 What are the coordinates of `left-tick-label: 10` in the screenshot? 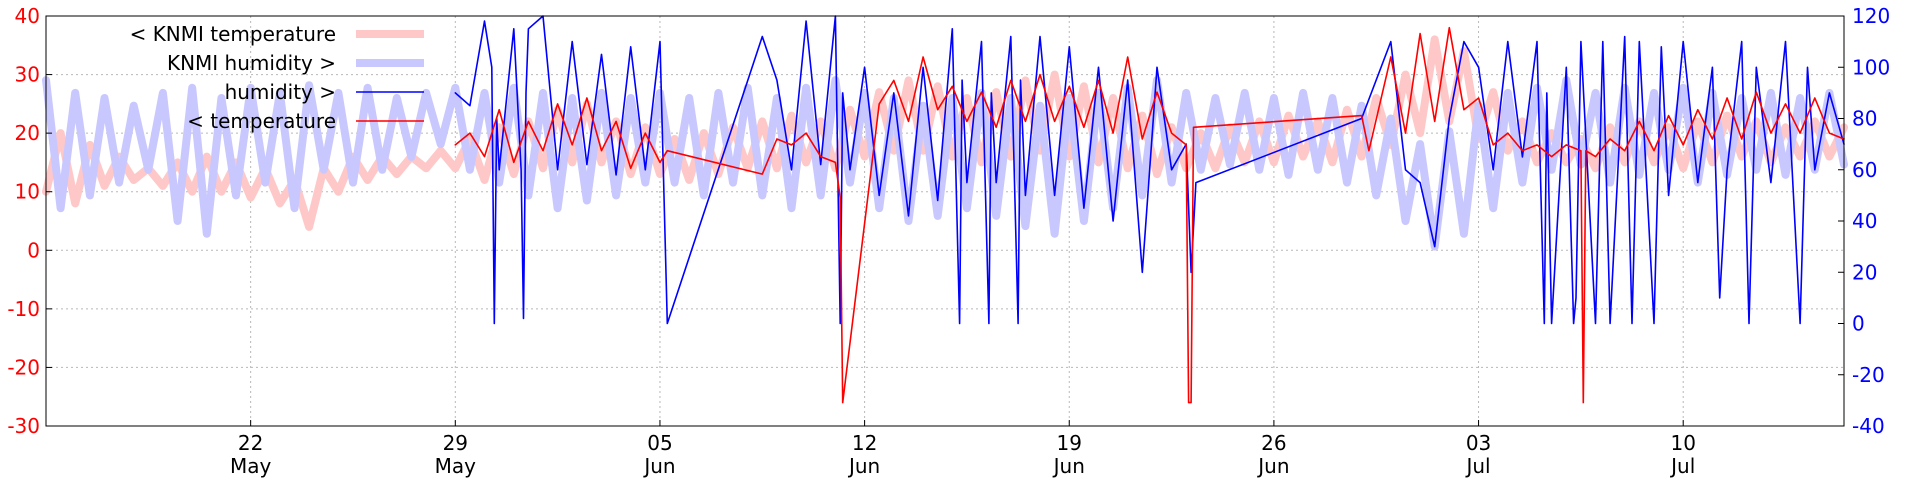 It's located at (27, 192).